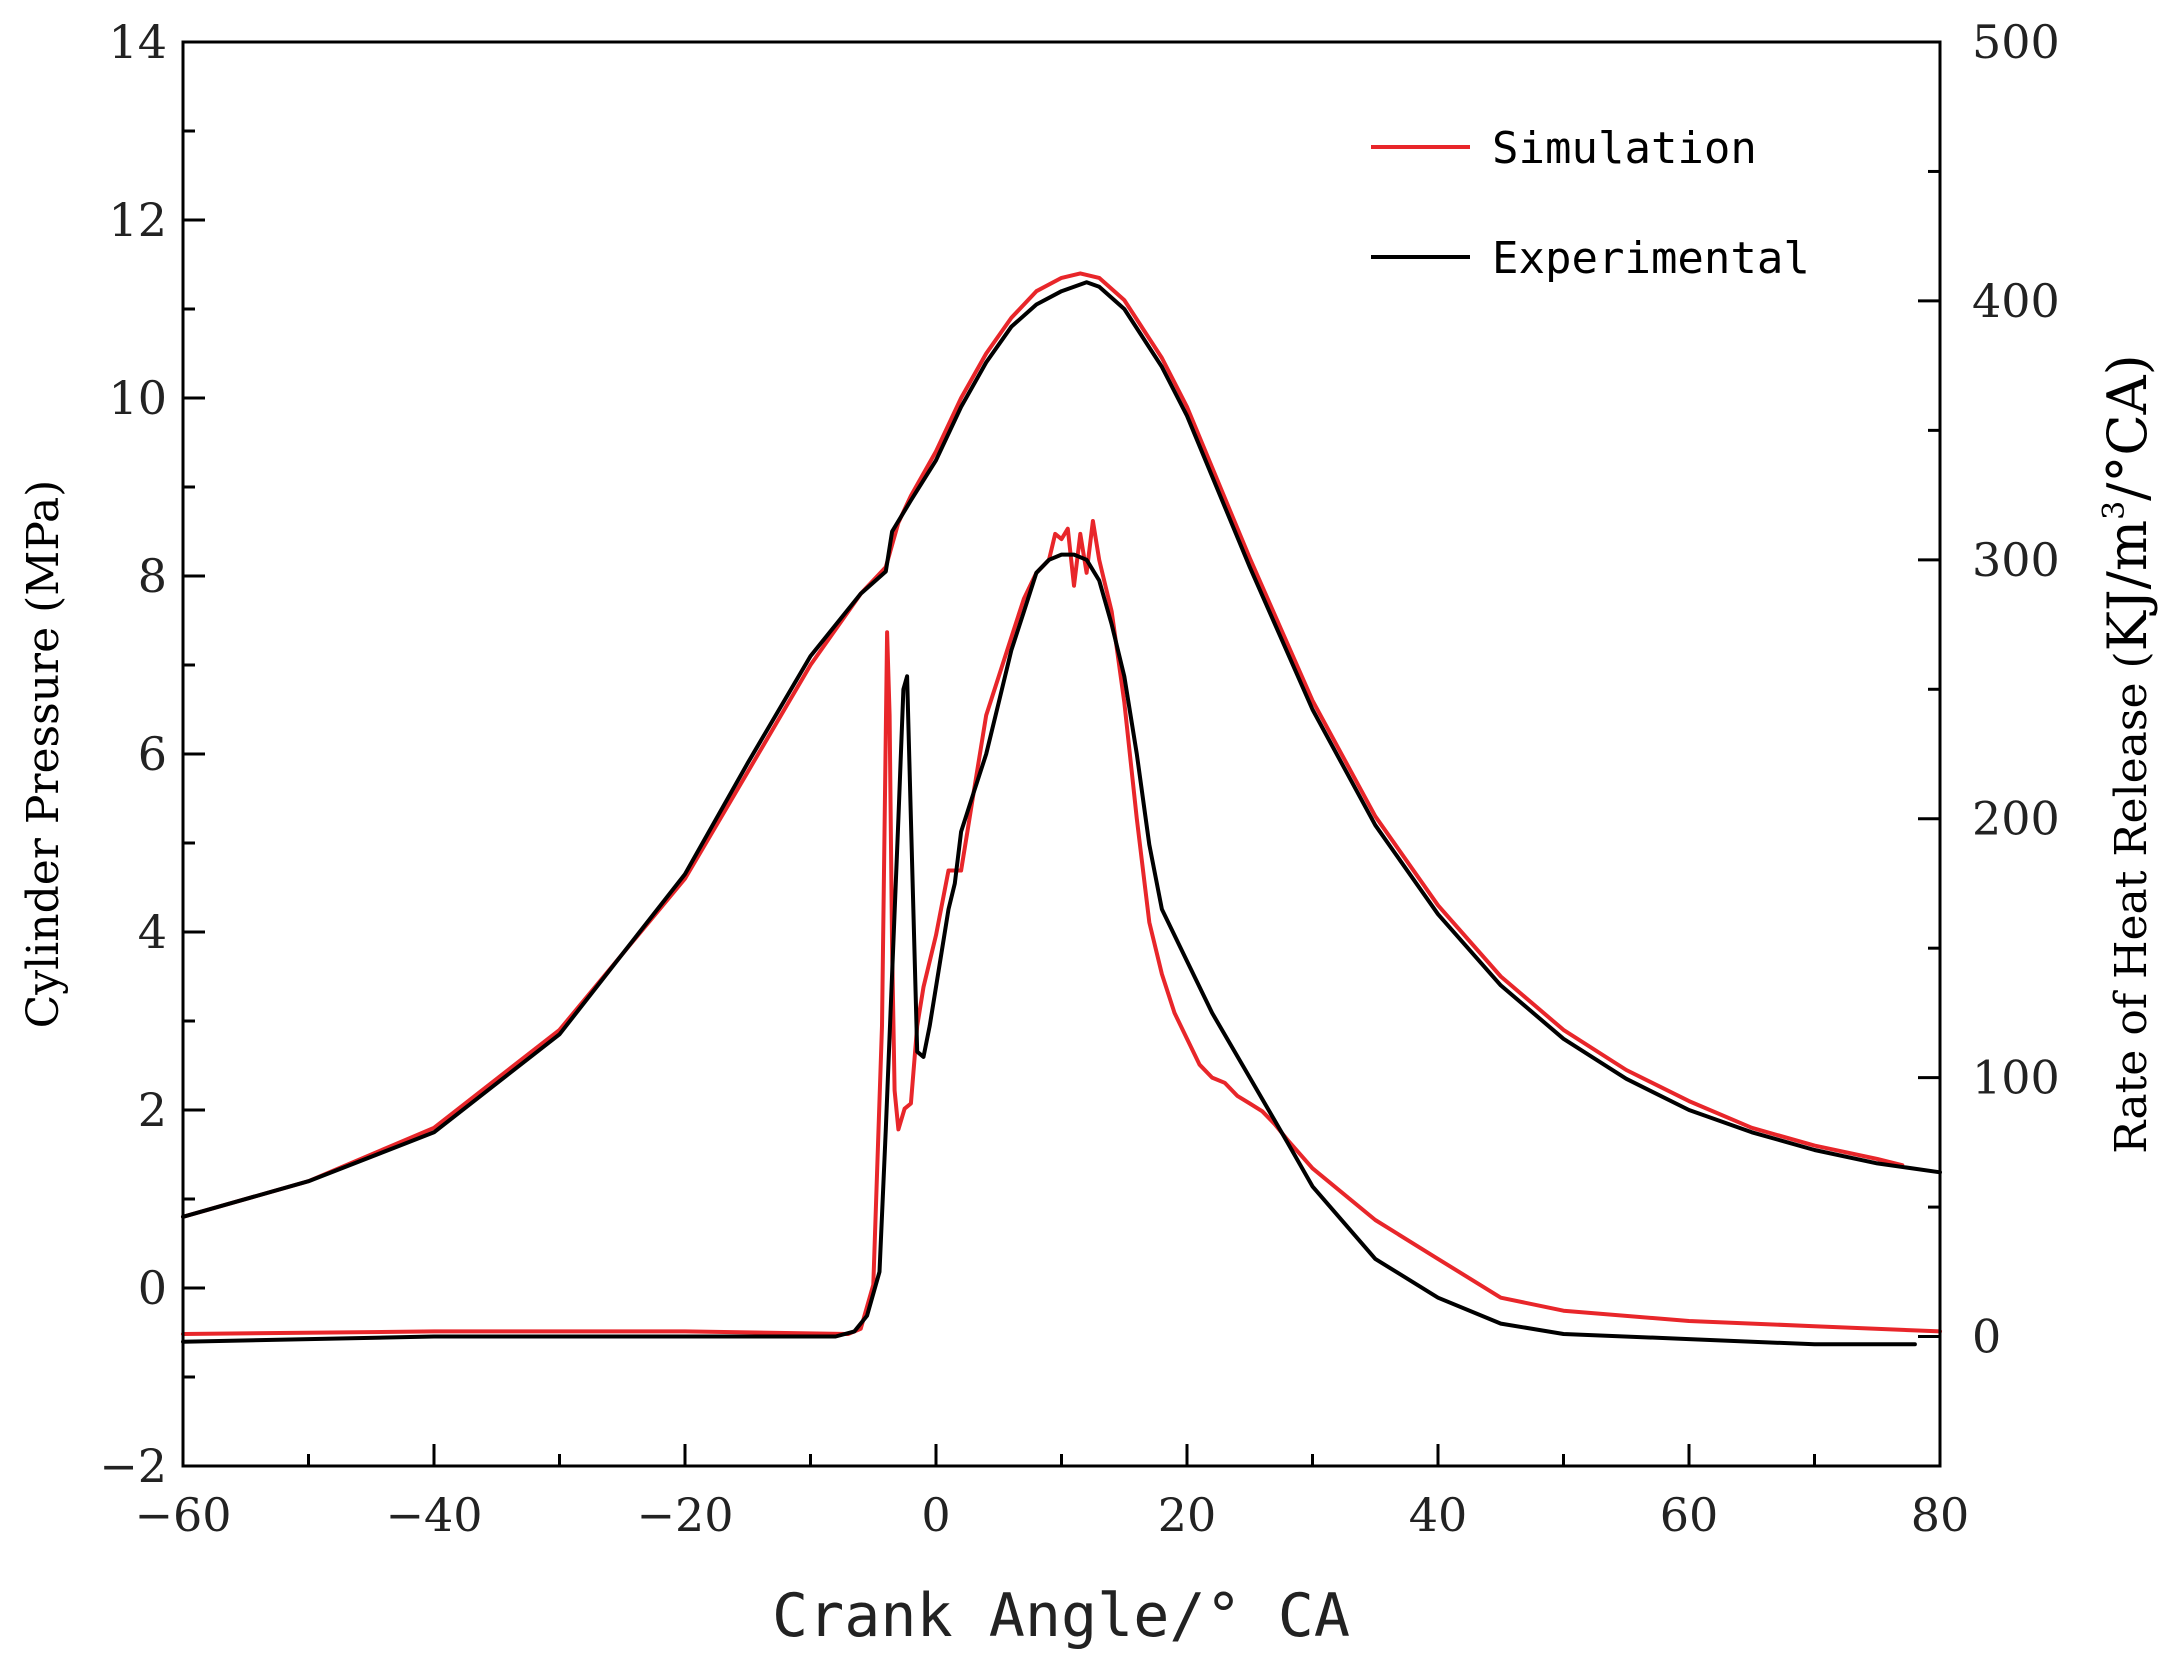 The image size is (2176, 1662). I want to click on y2-tick-label: 400, so click(2016, 301).